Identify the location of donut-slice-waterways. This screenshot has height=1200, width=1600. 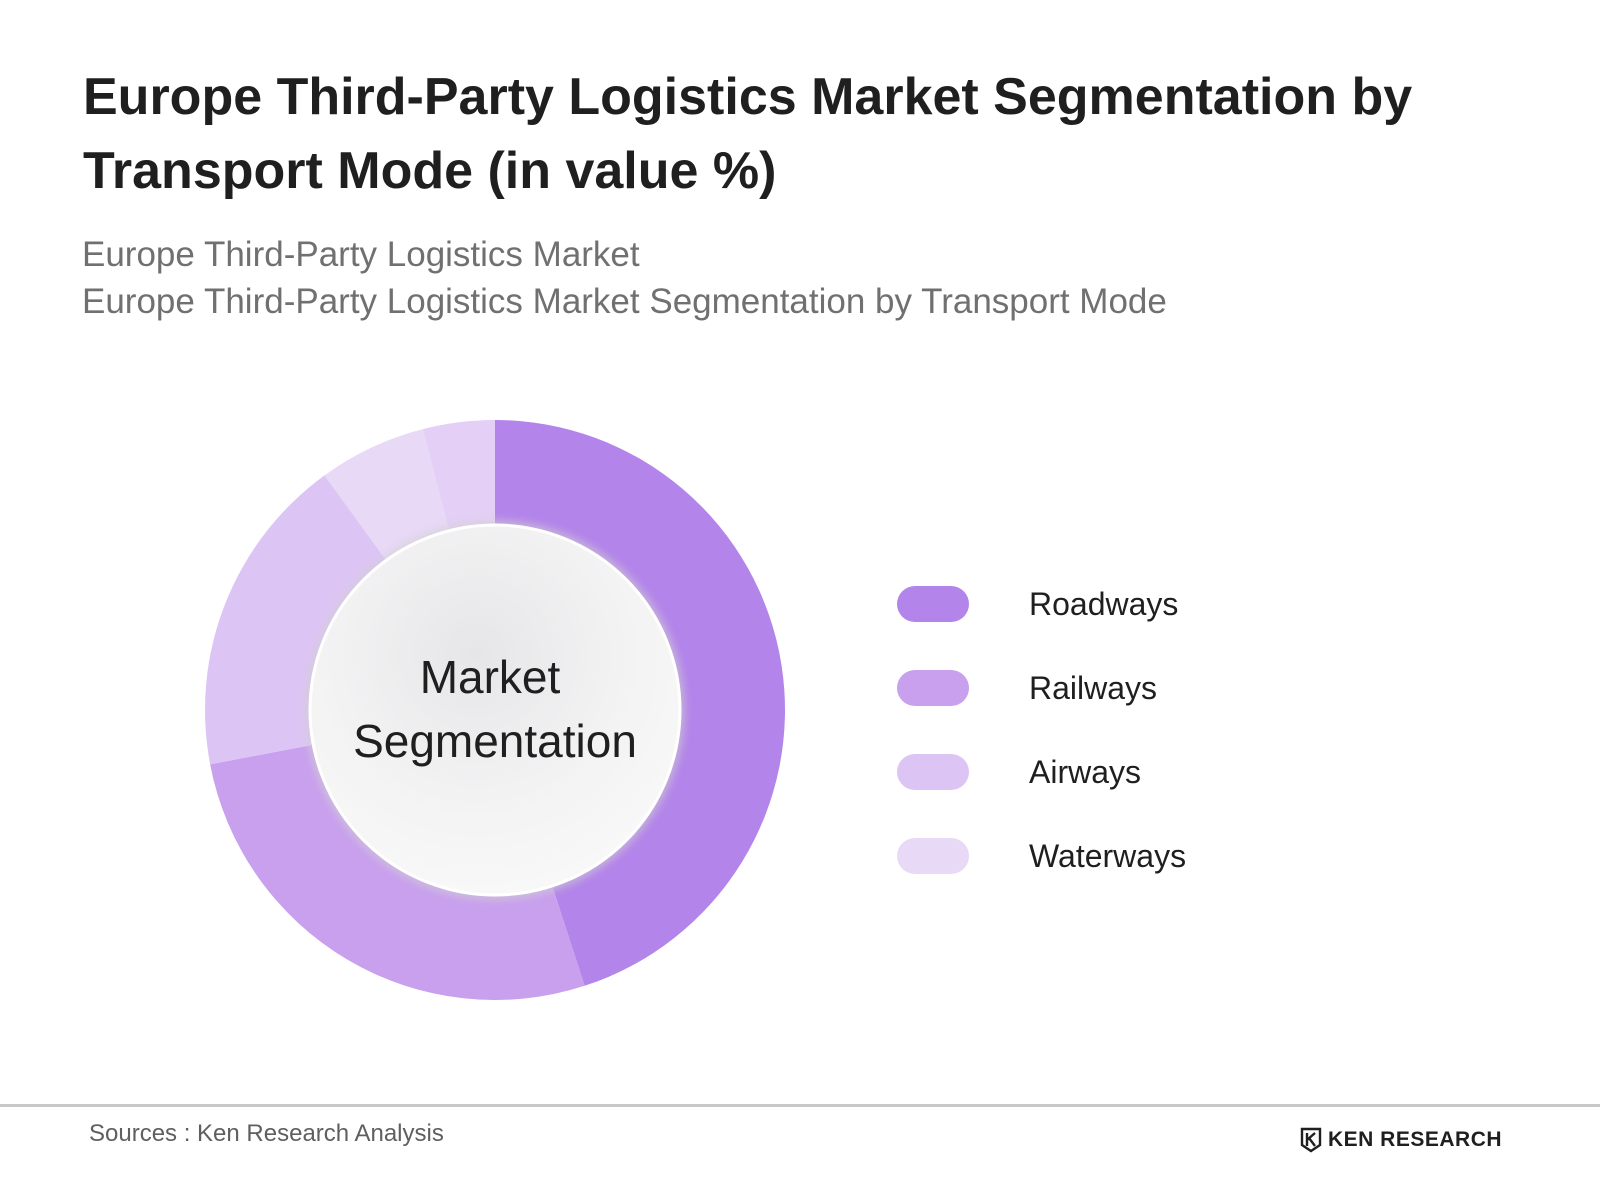
(387, 497).